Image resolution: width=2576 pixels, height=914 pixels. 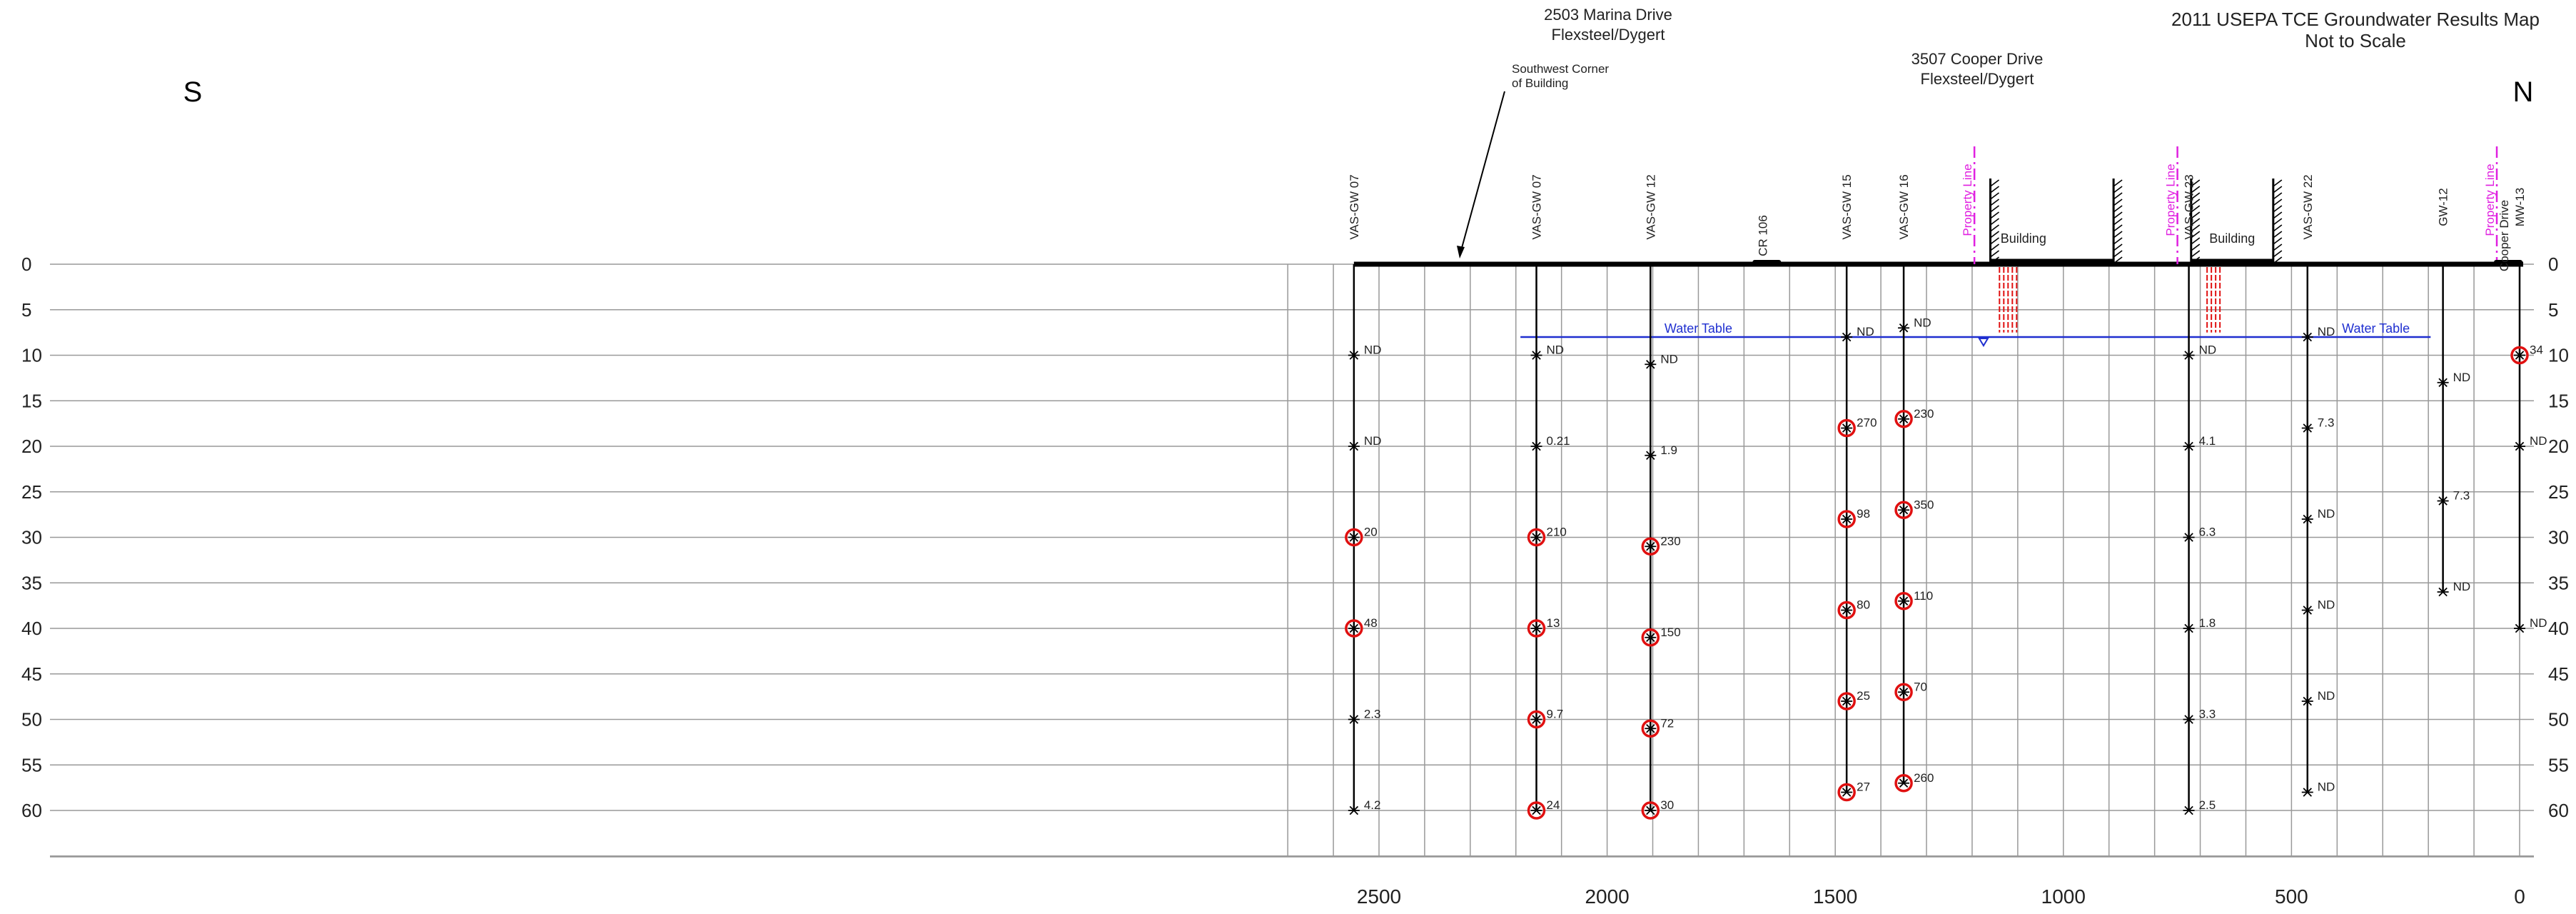 What do you see at coordinates (1557, 532) in the screenshot?
I see `sample-value-label: 210` at bounding box center [1557, 532].